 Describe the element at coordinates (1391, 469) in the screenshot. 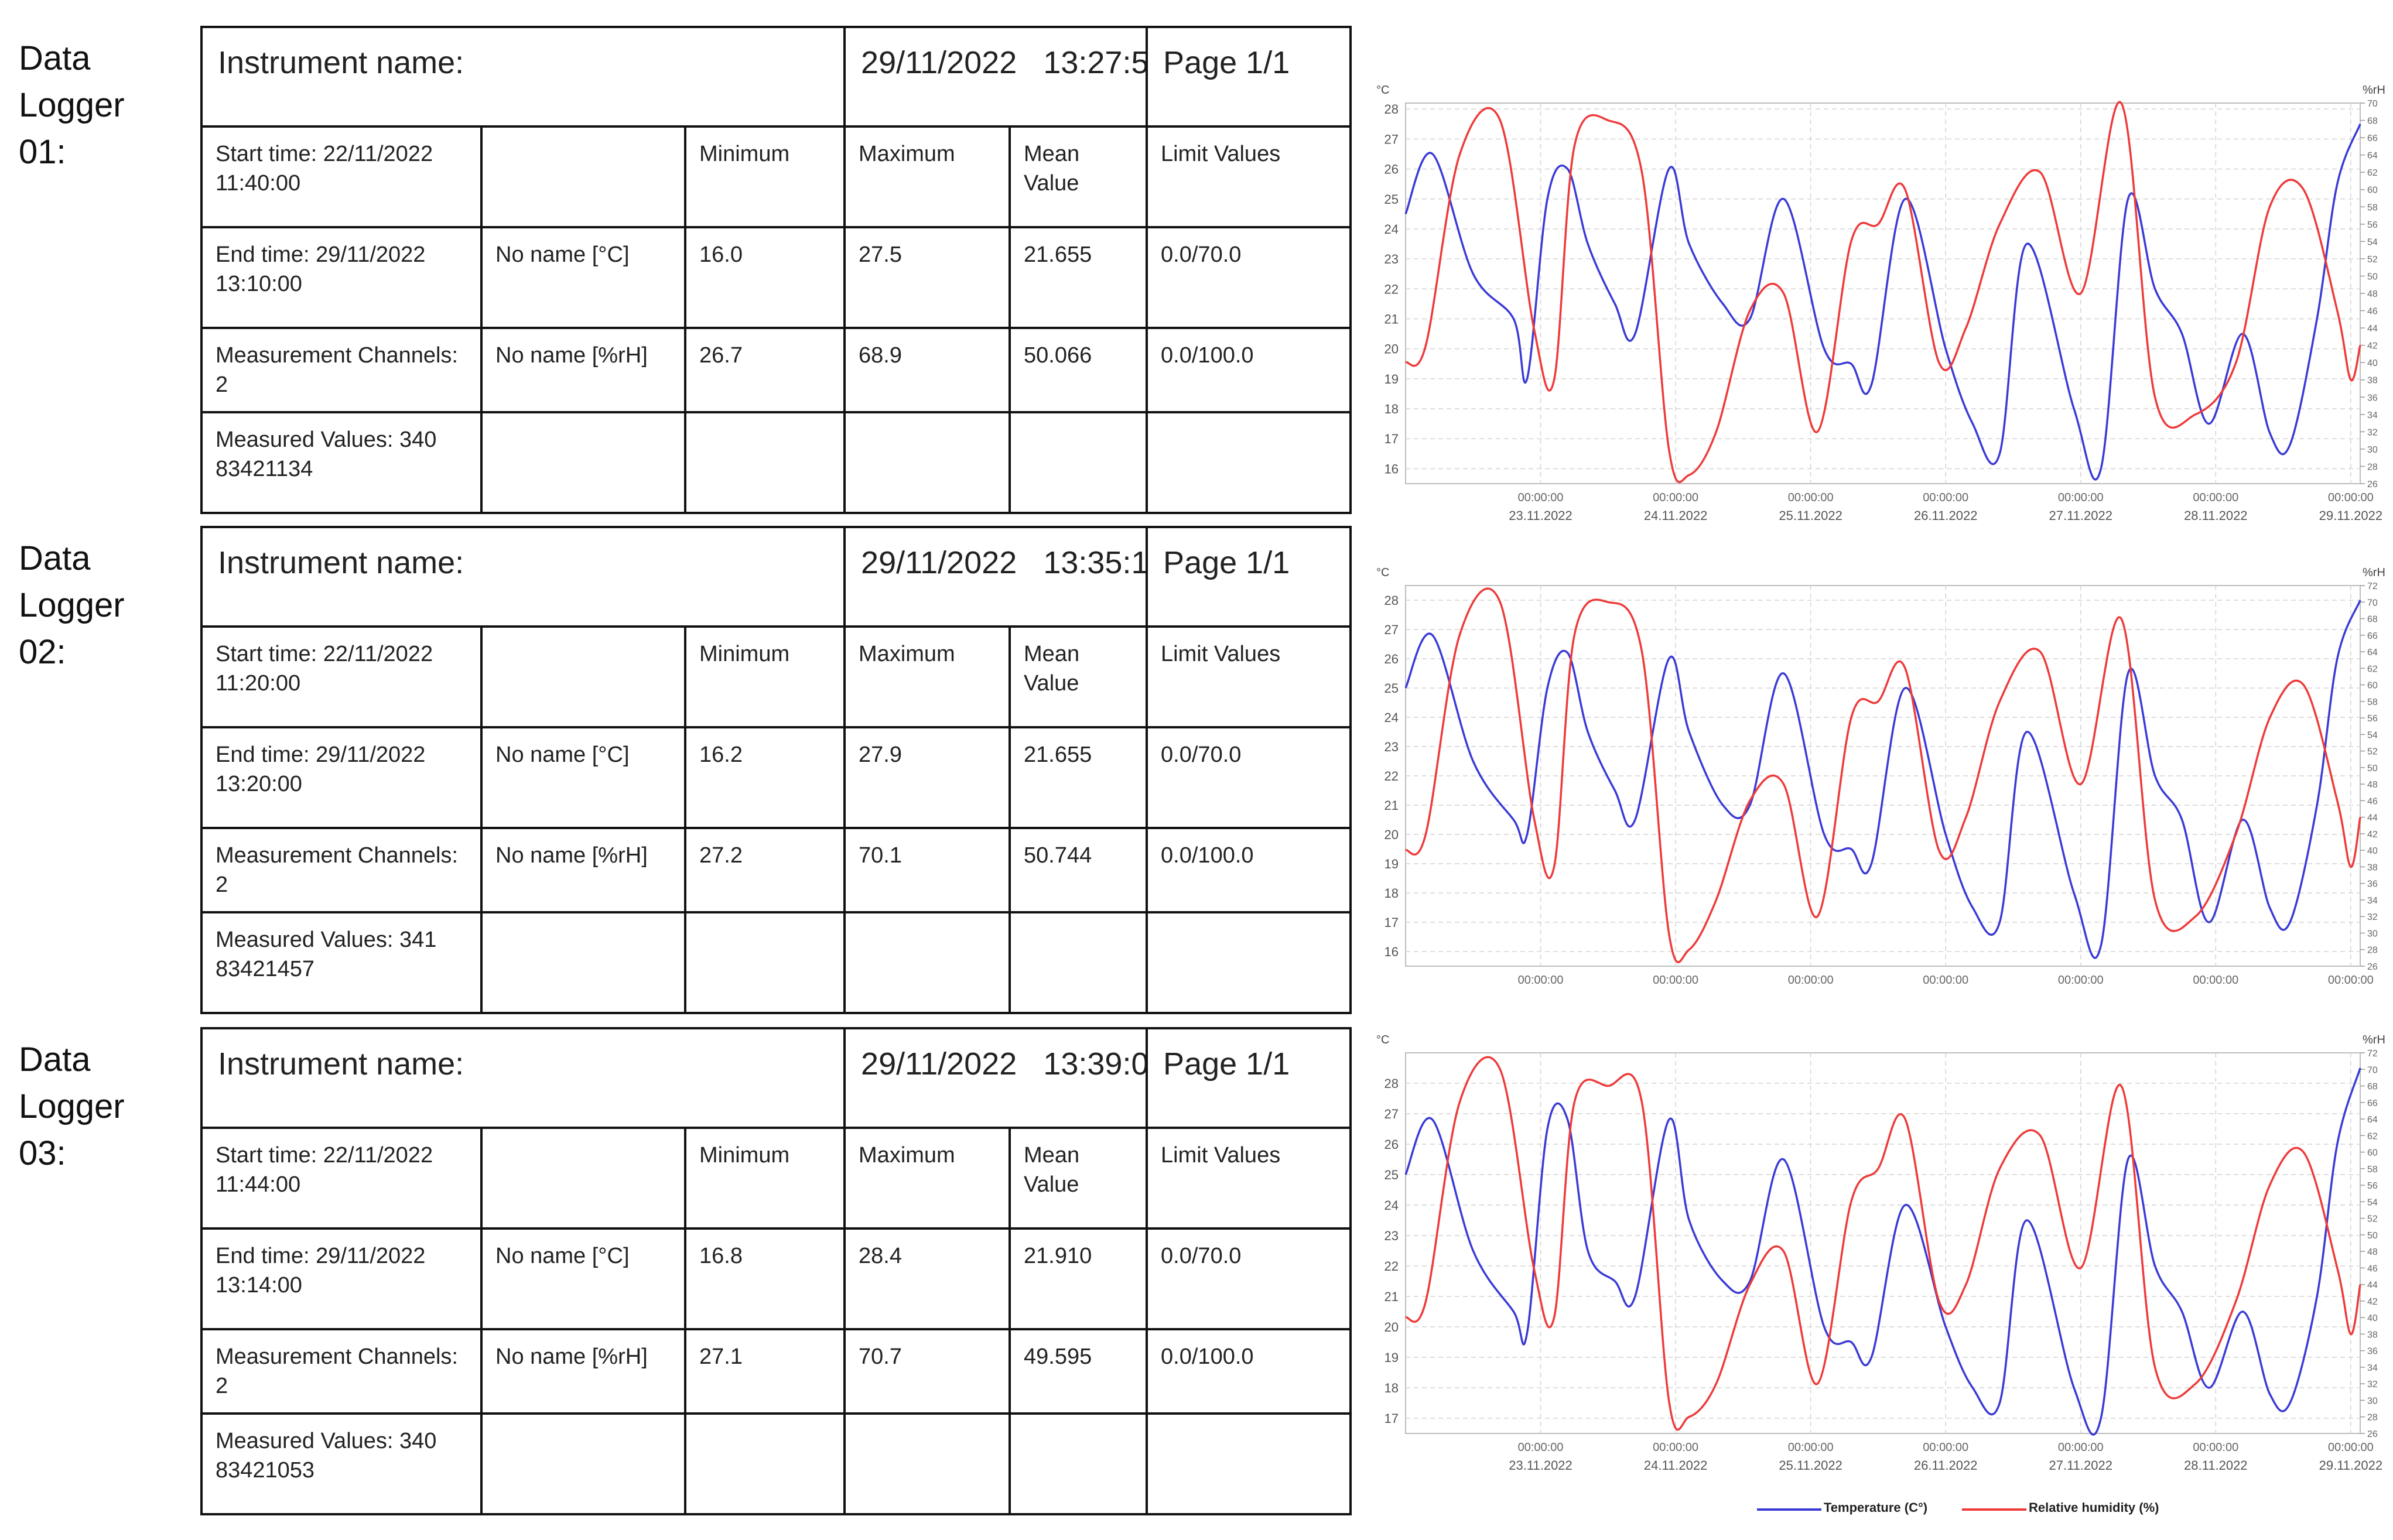

I see `left-axis-tick-label: 16` at that location.